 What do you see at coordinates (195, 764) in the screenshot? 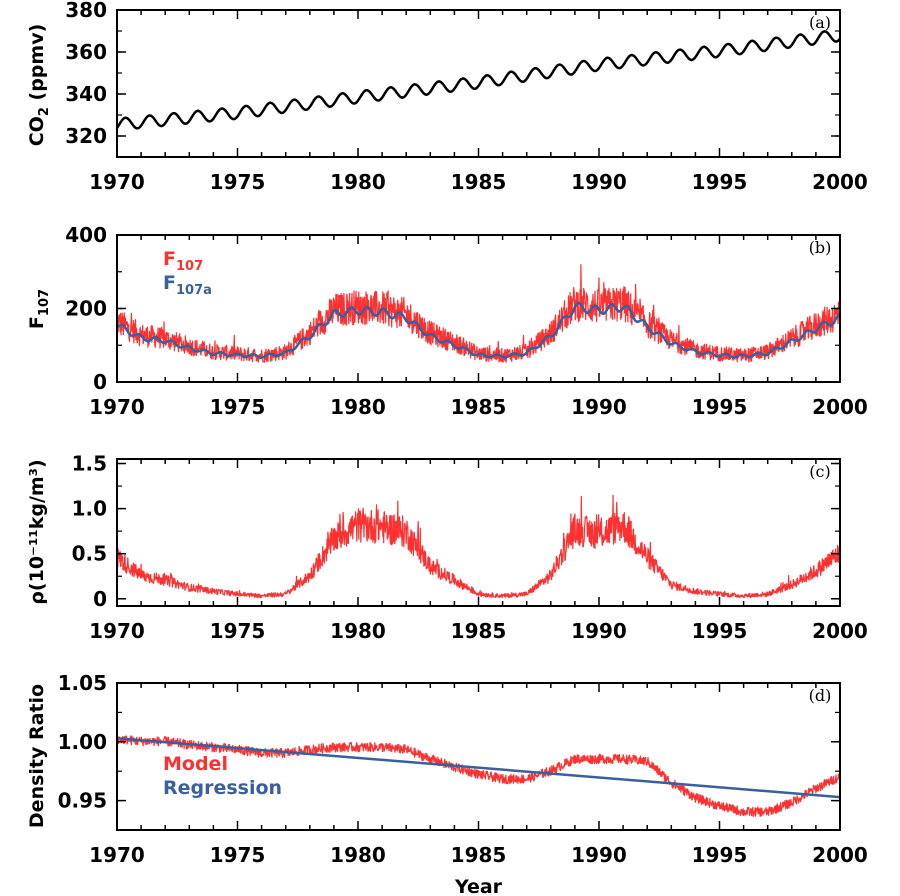
I see `legend-entry: Model` at bounding box center [195, 764].